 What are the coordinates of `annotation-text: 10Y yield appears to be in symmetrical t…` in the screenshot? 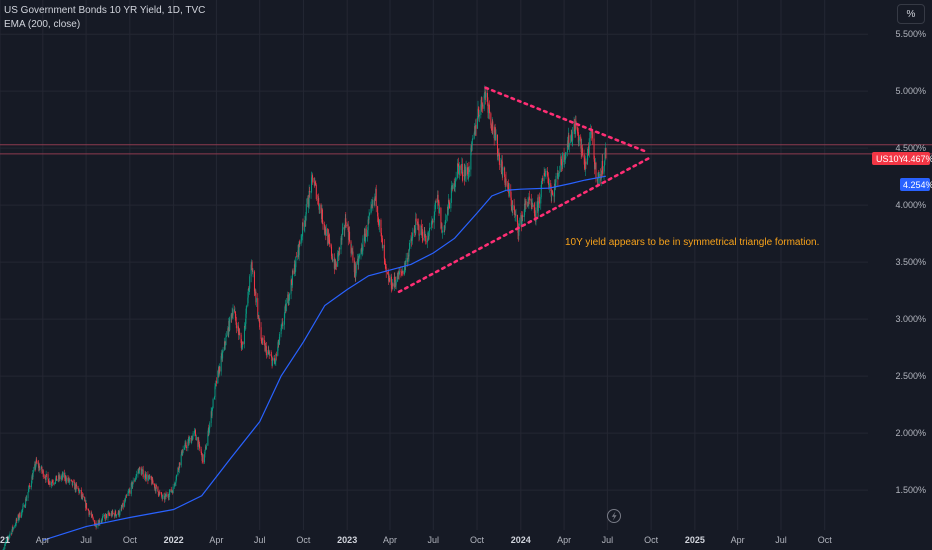 It's located at (692, 242).